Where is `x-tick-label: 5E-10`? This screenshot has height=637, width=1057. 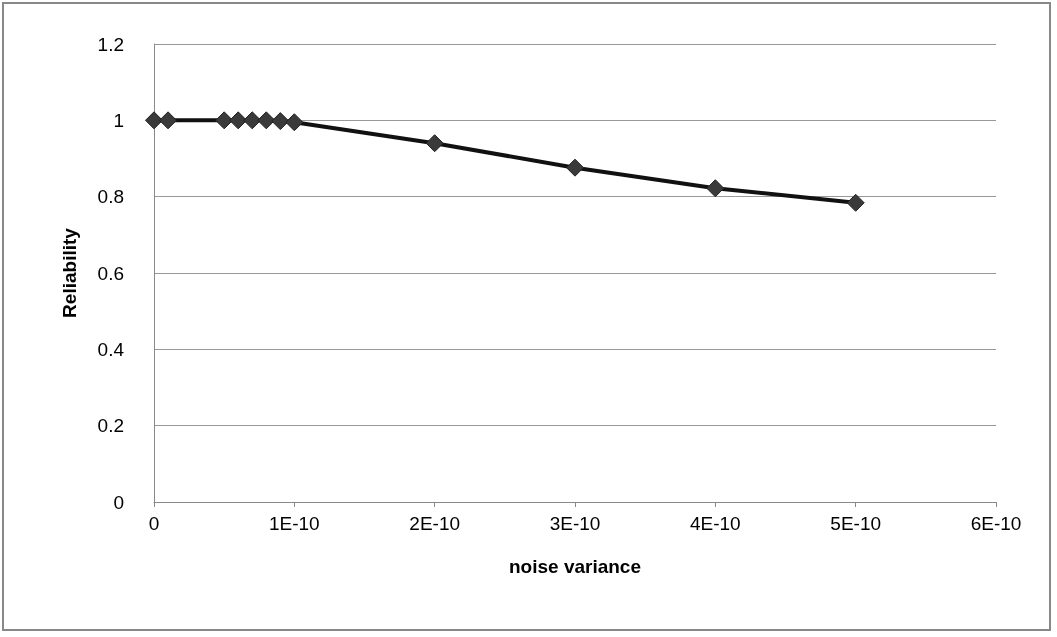
x-tick-label: 5E-10 is located at coordinates (856, 523).